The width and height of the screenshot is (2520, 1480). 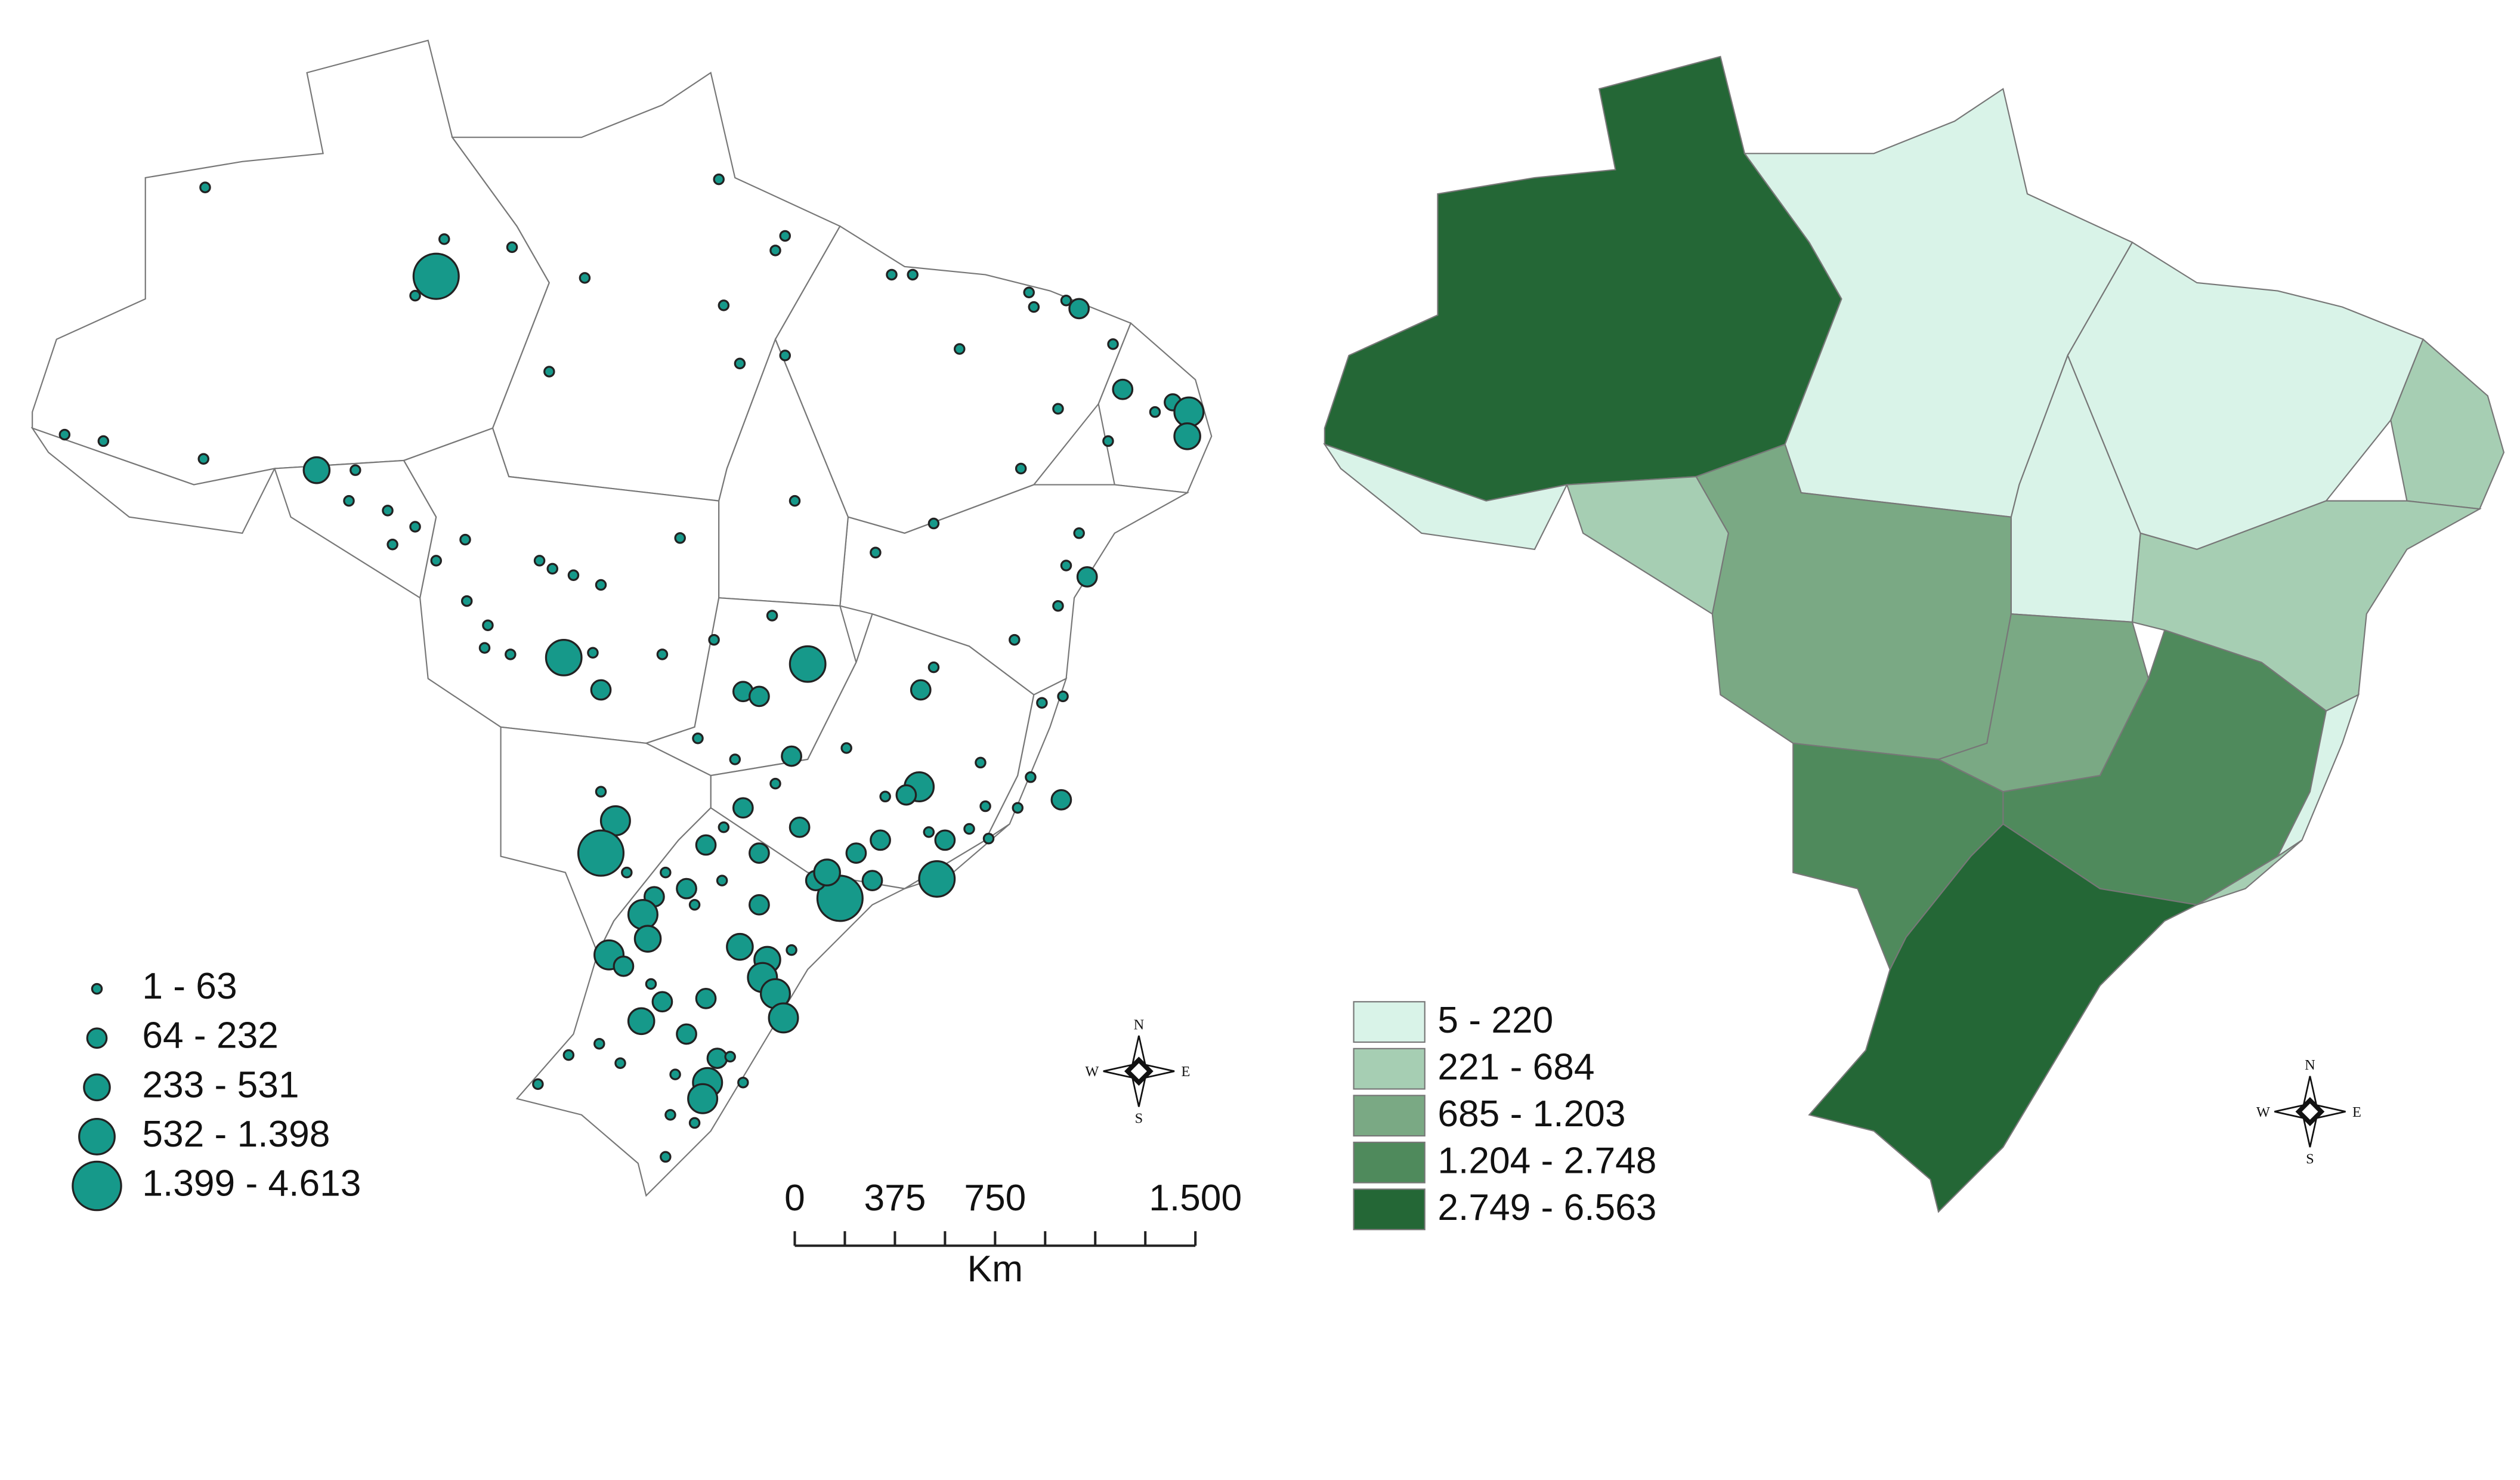 I want to click on compass-e: E, so click(x=2356, y=1112).